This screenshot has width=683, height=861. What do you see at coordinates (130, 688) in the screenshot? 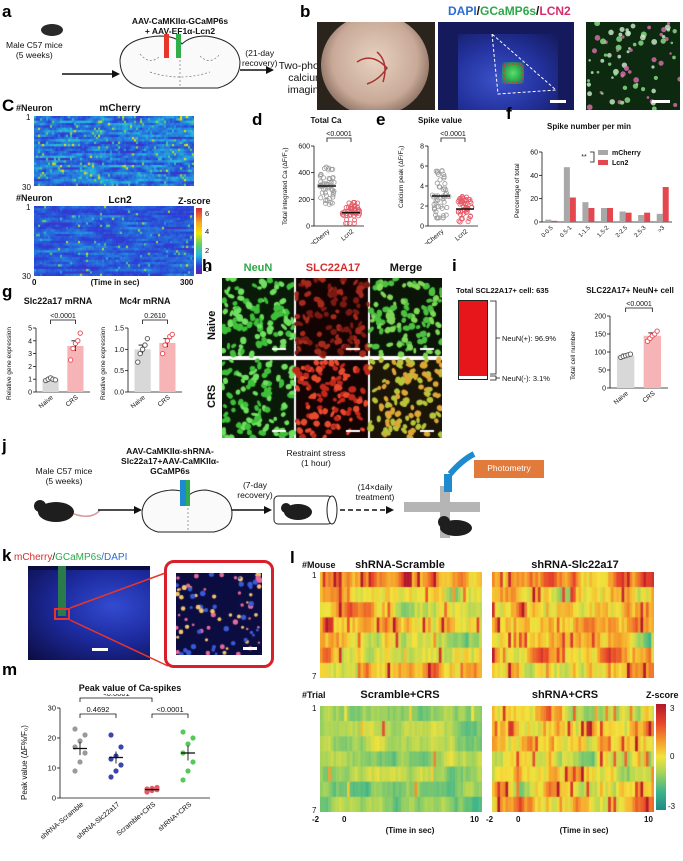
I see `panel-m-title: Peak value of Ca-spikes` at bounding box center [130, 688].